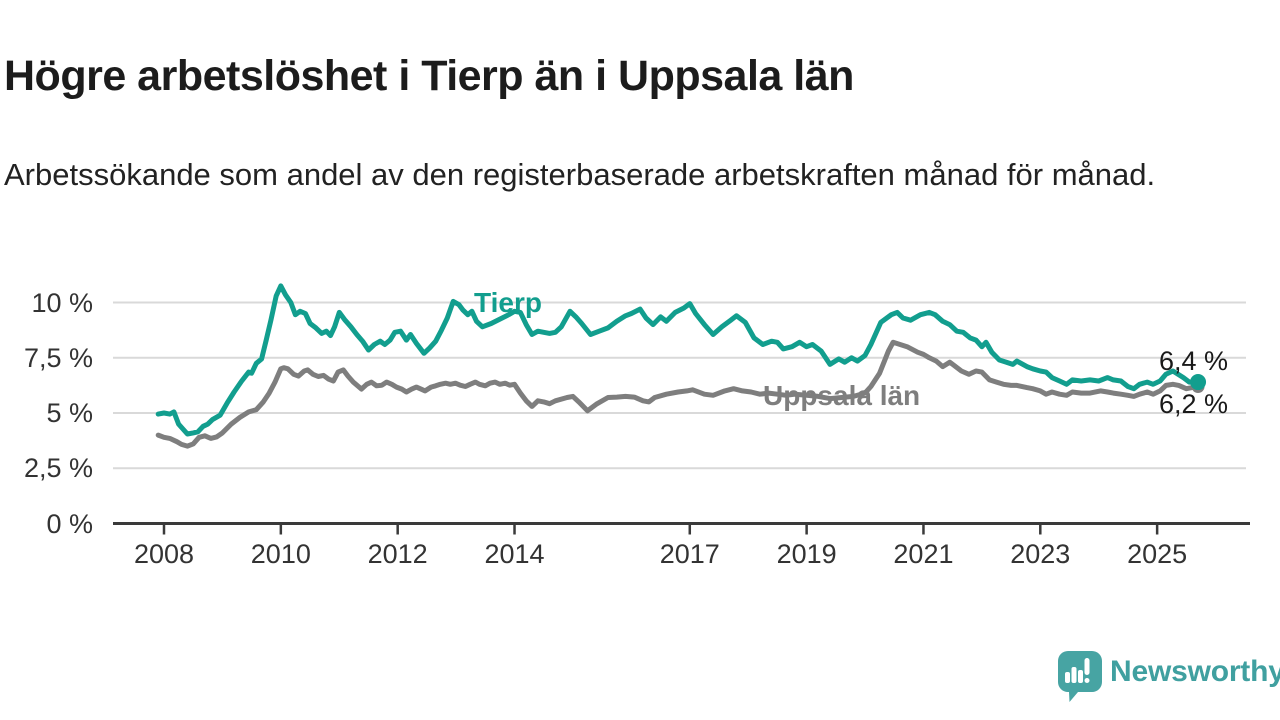 The width and height of the screenshot is (1280, 720). I want to click on series-label-tierp: Tierp, so click(508, 302).